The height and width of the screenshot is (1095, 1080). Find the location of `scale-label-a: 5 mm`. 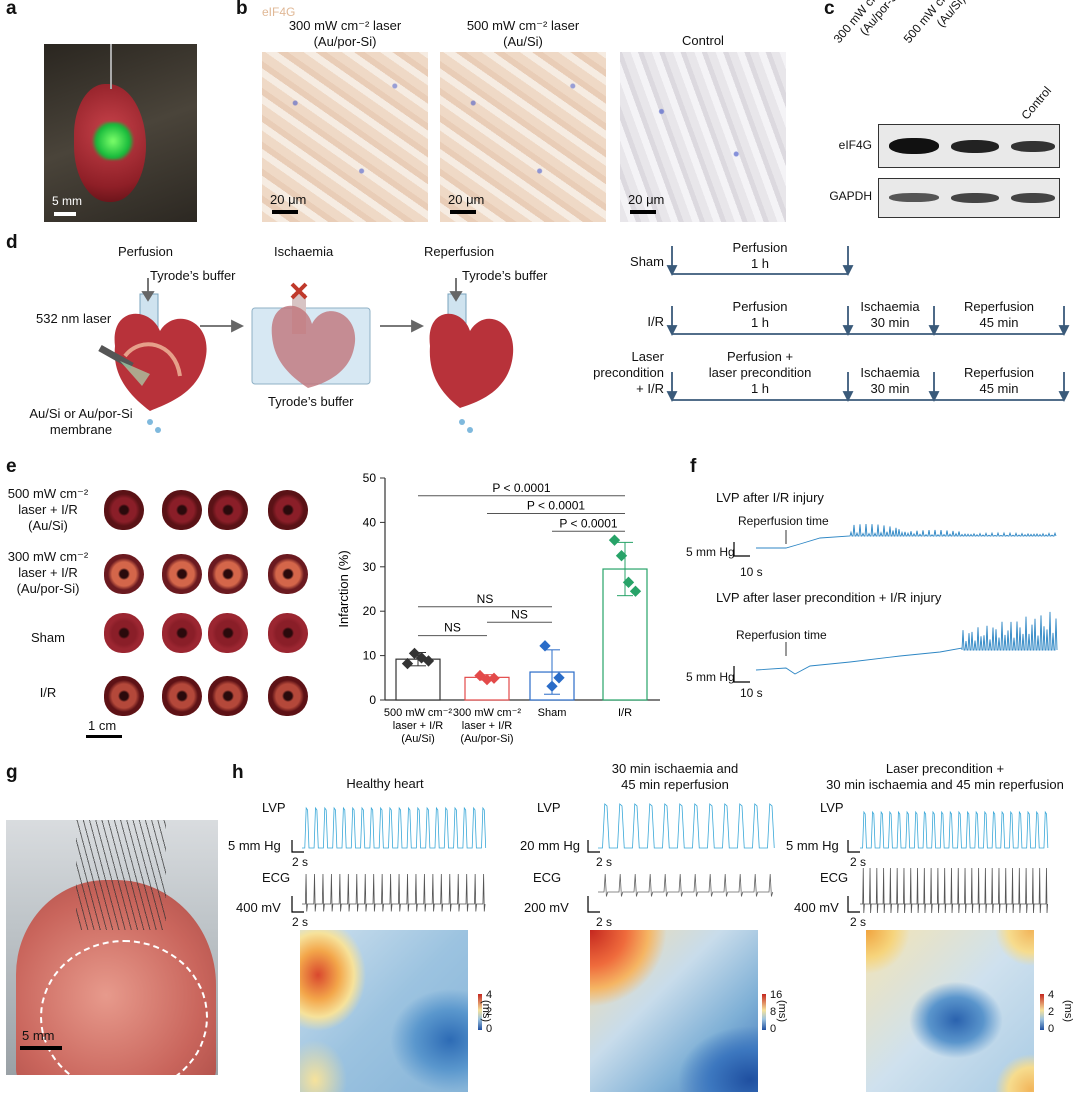

scale-label-a: 5 mm is located at coordinates (67, 201).